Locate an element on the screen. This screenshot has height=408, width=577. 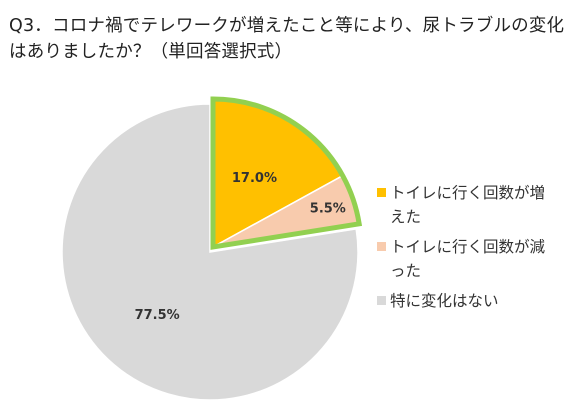
chart-legend: トイレに行く回数が増えた トイレに行く回数が減った特に変化はない is located at coordinates (477, 250).